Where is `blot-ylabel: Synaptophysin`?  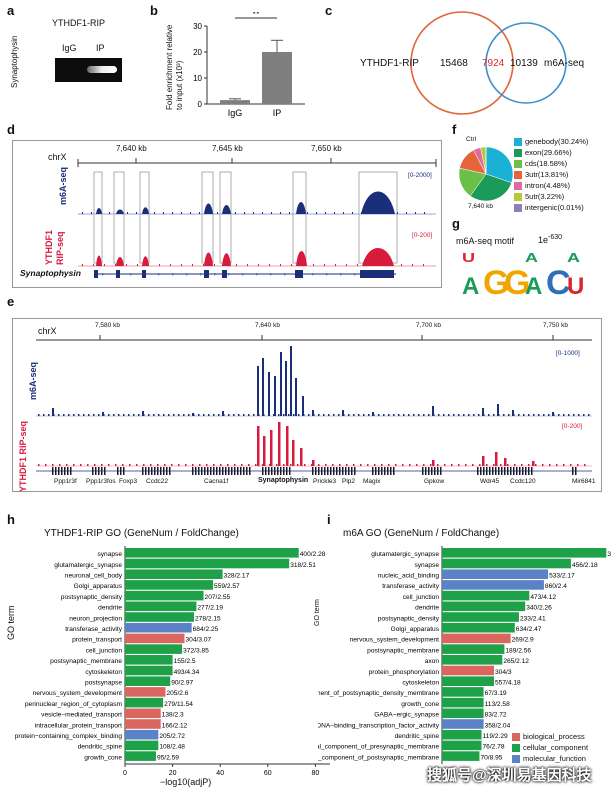
blot-ylabel: Synaptophysin is located at coordinates (14, 61).